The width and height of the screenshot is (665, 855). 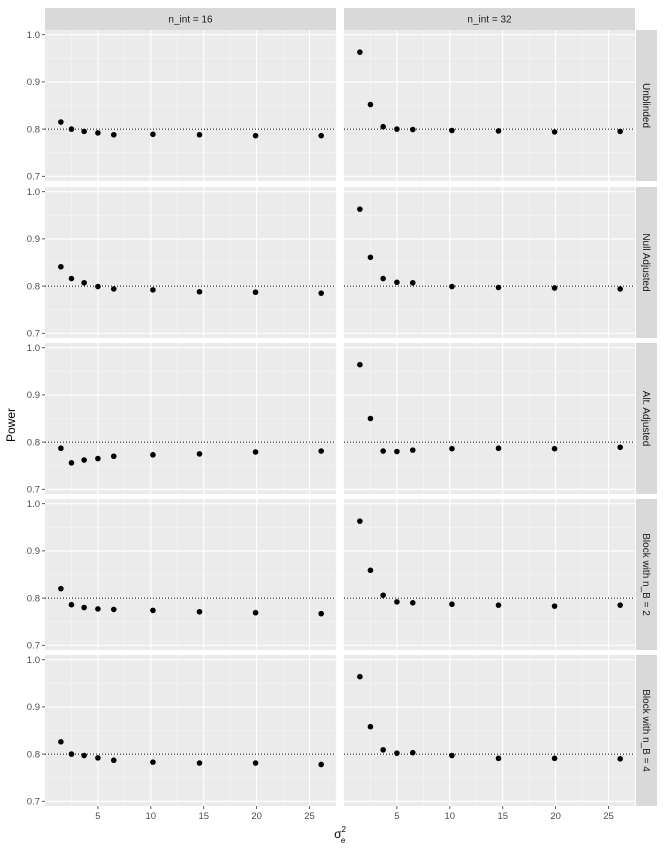 What do you see at coordinates (203, 816) in the screenshot?
I see `x-tick-label: 15` at bounding box center [203, 816].